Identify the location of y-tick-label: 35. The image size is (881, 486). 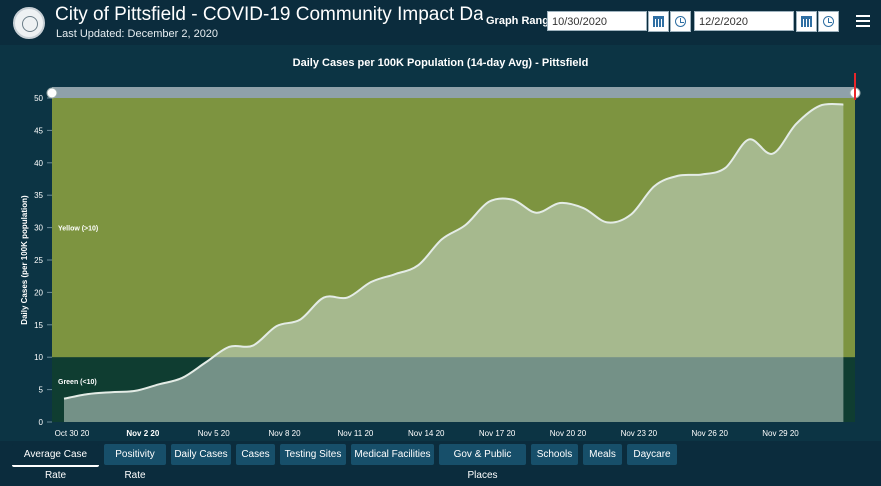
(38, 195).